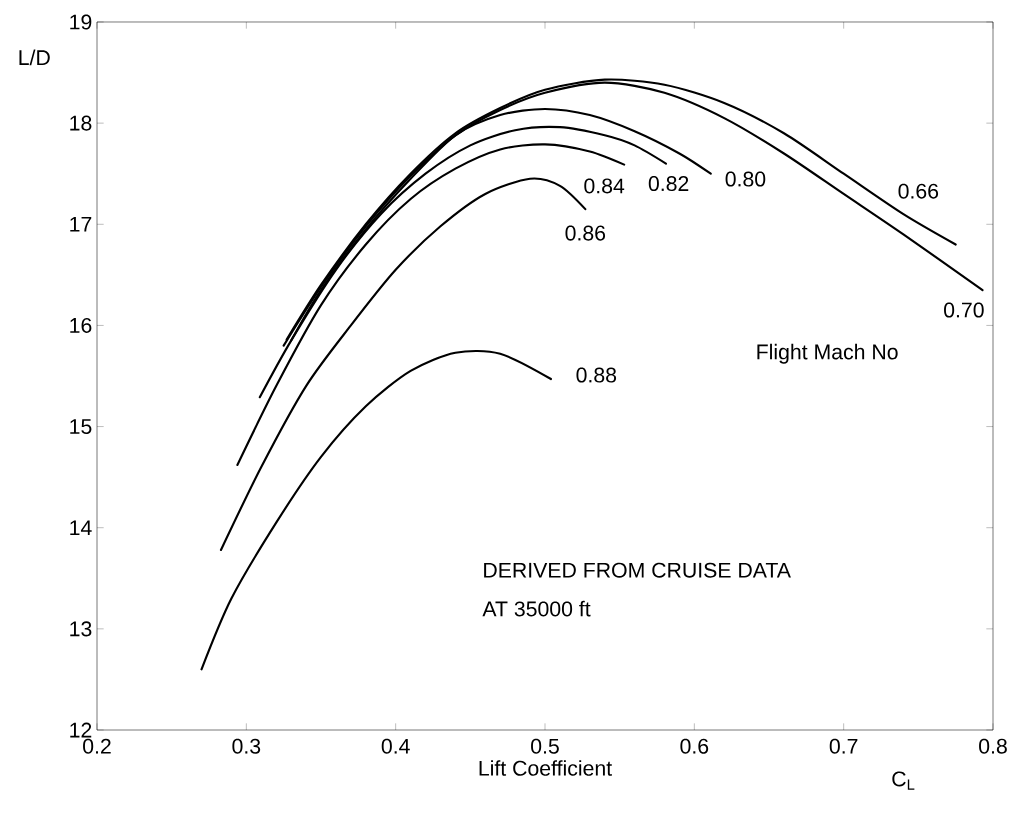 The width and height of the screenshot is (1025, 819). I want to click on text: C$_{L}$, so click(903, 780).